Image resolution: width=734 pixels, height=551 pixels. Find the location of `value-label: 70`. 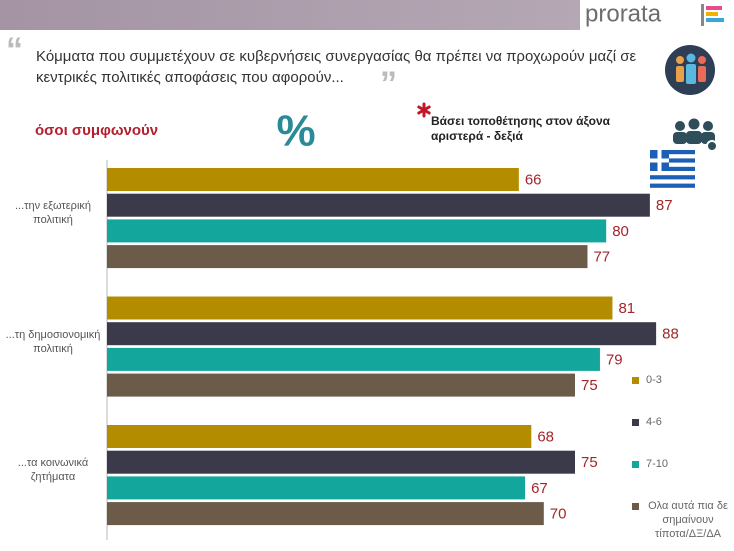

value-label: 70 is located at coordinates (558, 514).